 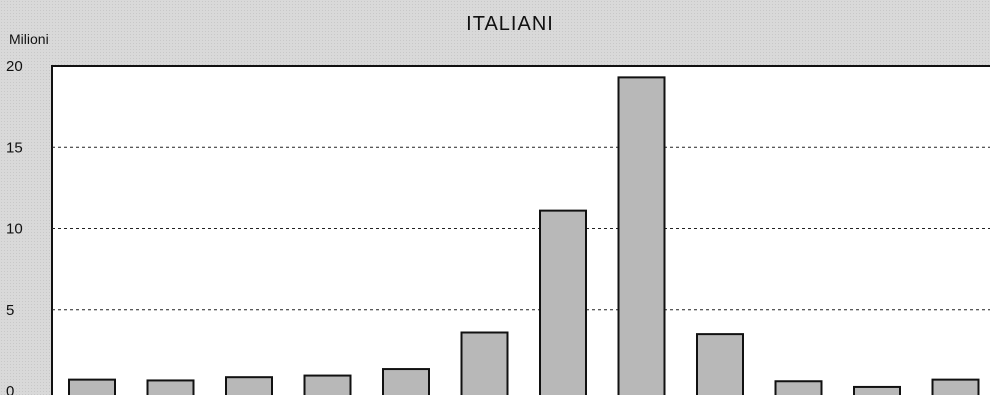 I want to click on y-tick-labels: 0 5 10 15 20, so click(x=14, y=226).